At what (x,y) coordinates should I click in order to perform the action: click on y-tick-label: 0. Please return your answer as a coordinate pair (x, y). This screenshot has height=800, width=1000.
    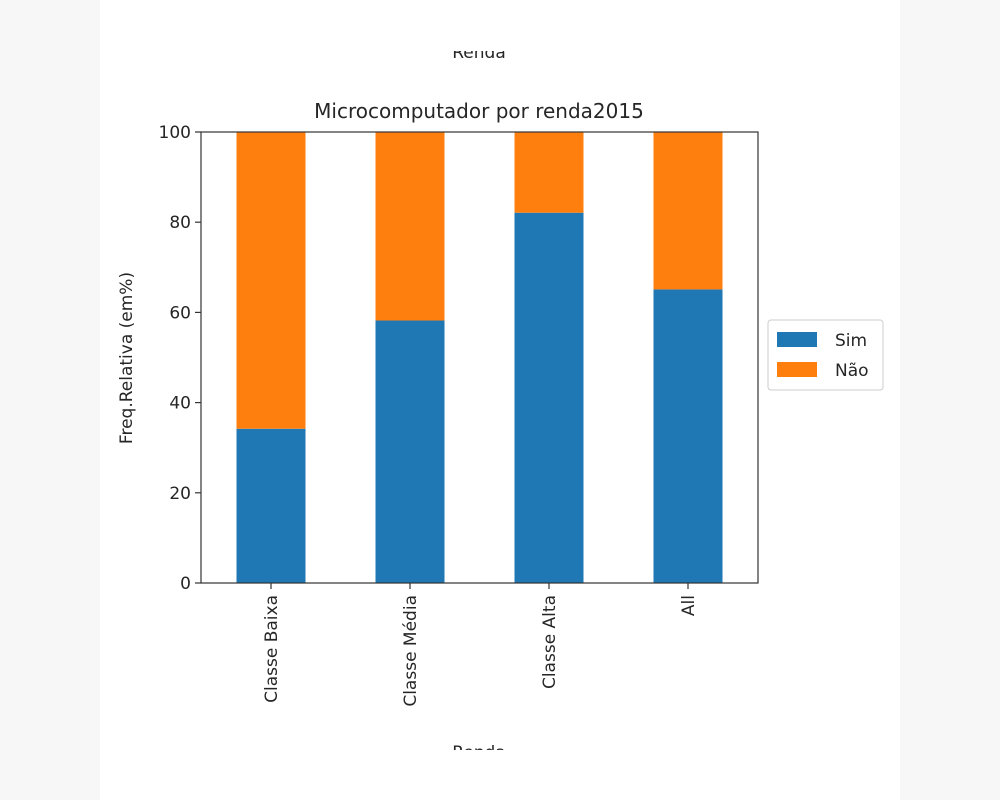
    Looking at the image, I should click on (185, 584).